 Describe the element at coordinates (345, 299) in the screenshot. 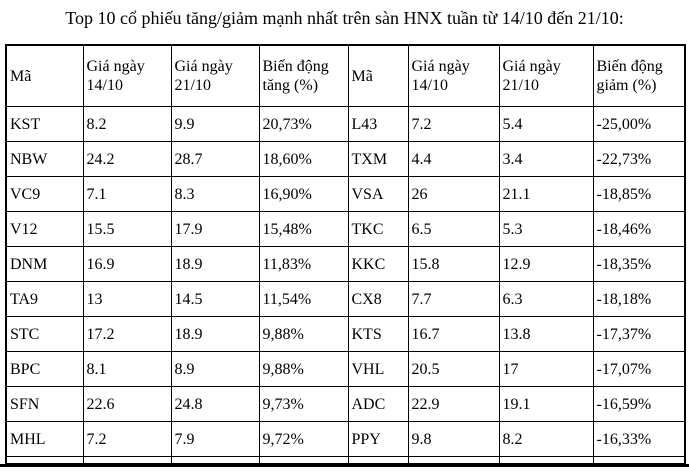

I see `table-row: TA9 13 14.5 11,54% CX8 7.7 6.3 -18,18%` at that location.